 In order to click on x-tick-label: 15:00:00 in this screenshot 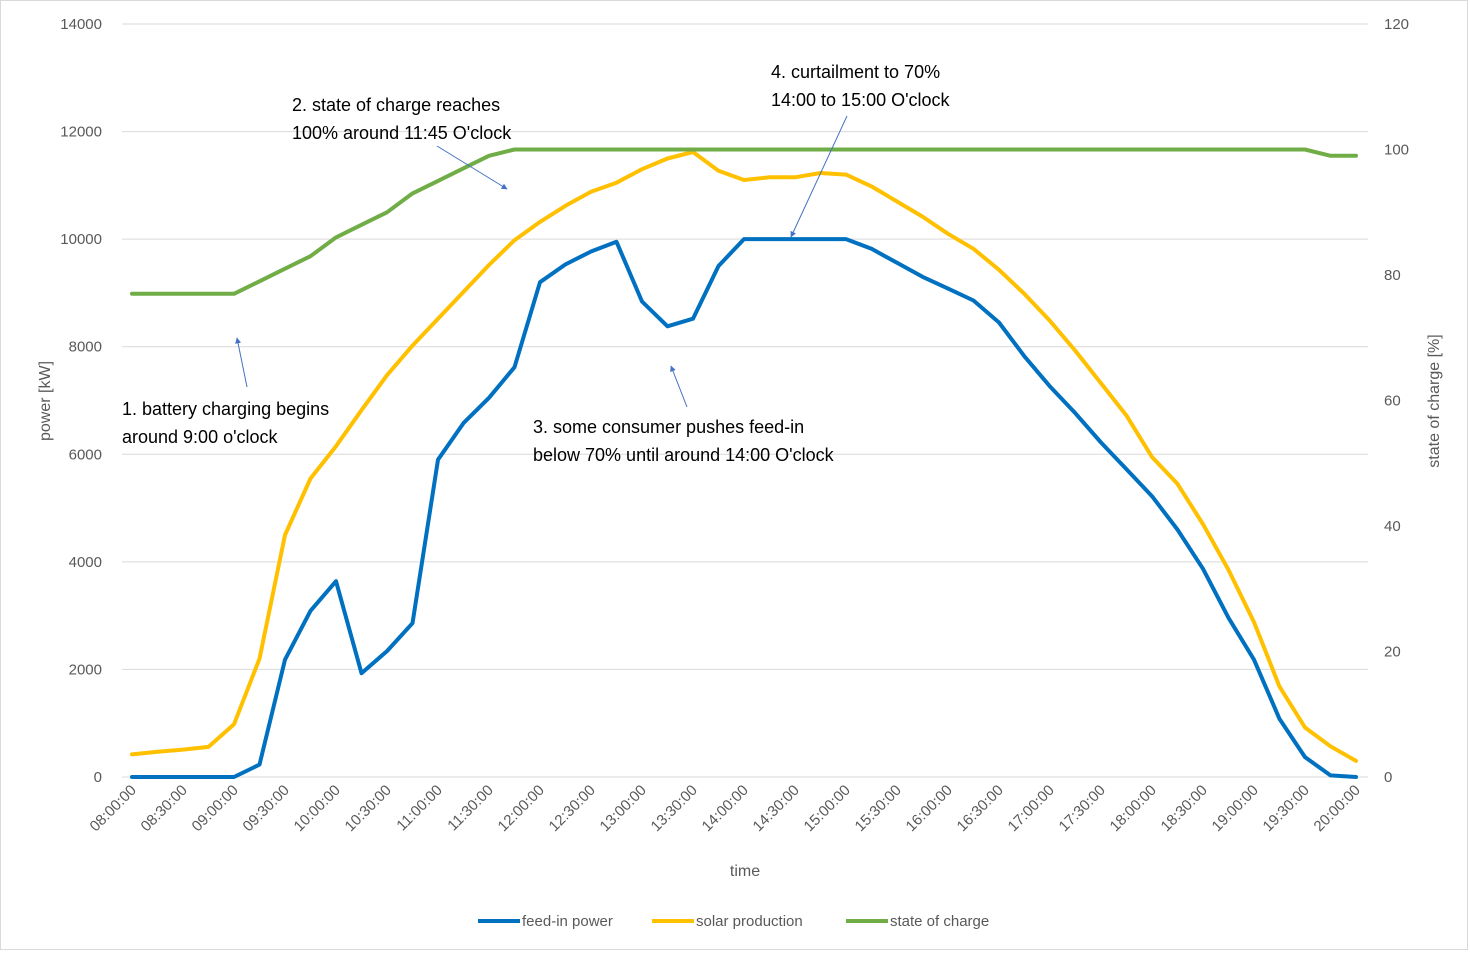, I will do `click(827, 808)`.